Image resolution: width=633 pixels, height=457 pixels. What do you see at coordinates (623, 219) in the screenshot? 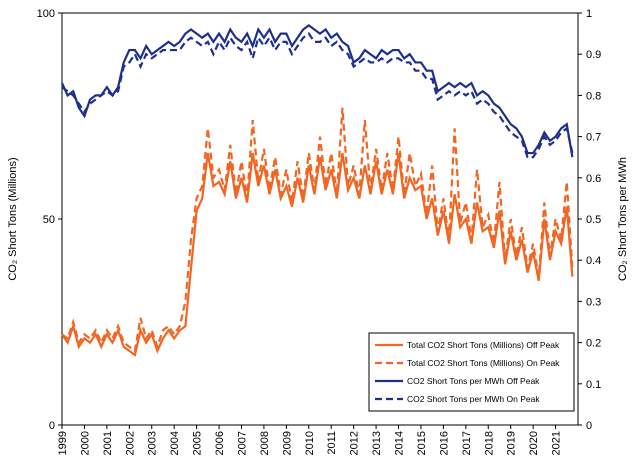
I see `y2-axis-label: CO₂ Short Tons per MWh` at bounding box center [623, 219].